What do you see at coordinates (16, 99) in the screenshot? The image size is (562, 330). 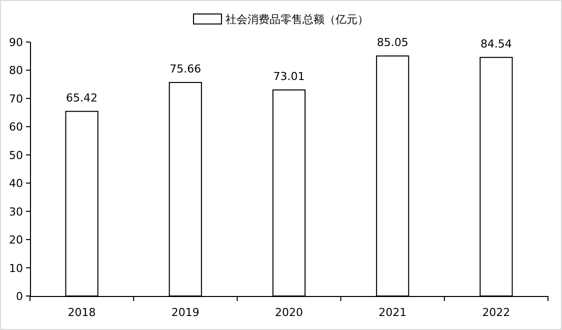 I see `y-tick-label: 70` at bounding box center [16, 99].